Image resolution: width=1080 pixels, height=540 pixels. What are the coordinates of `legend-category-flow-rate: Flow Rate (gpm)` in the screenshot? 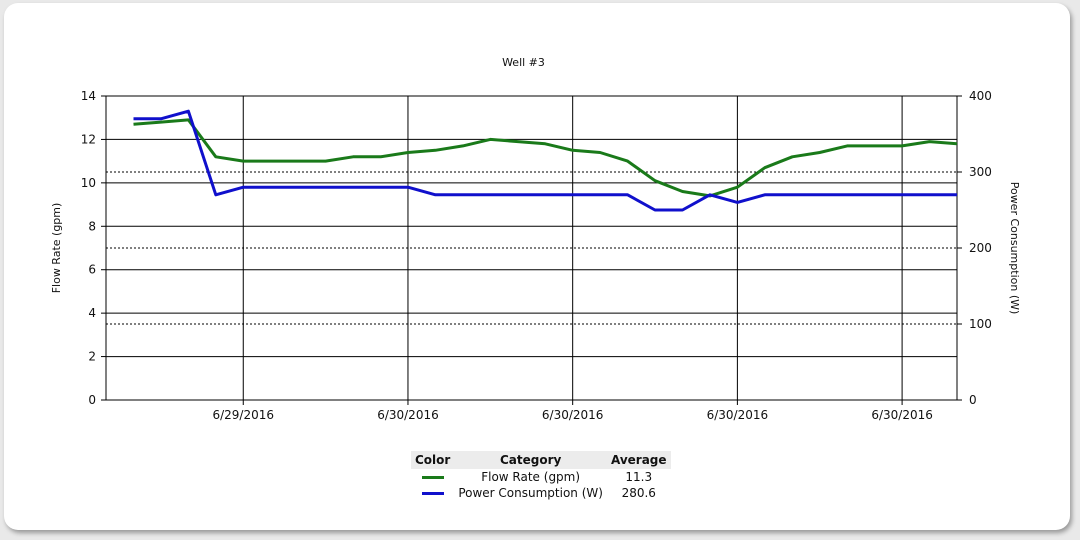 It's located at (531, 477).